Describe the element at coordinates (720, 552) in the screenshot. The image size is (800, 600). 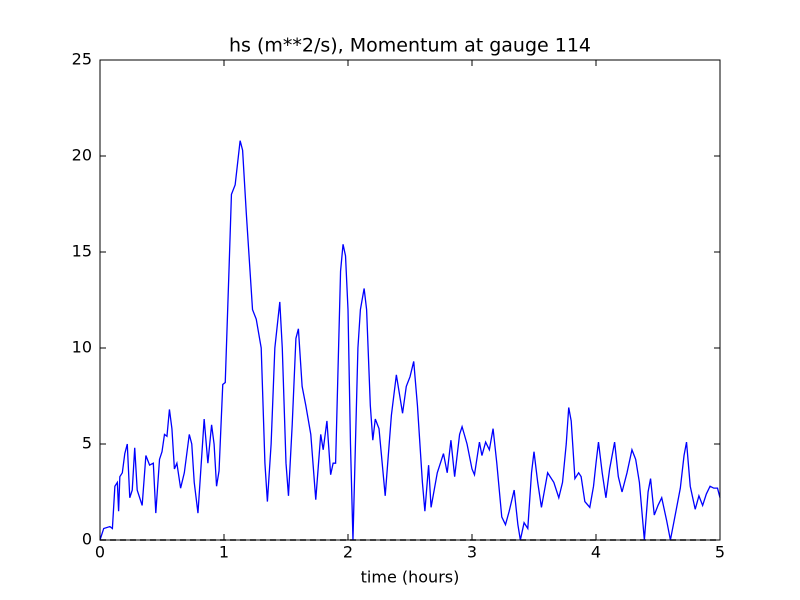
I see `x-tick-label: 5` at that location.